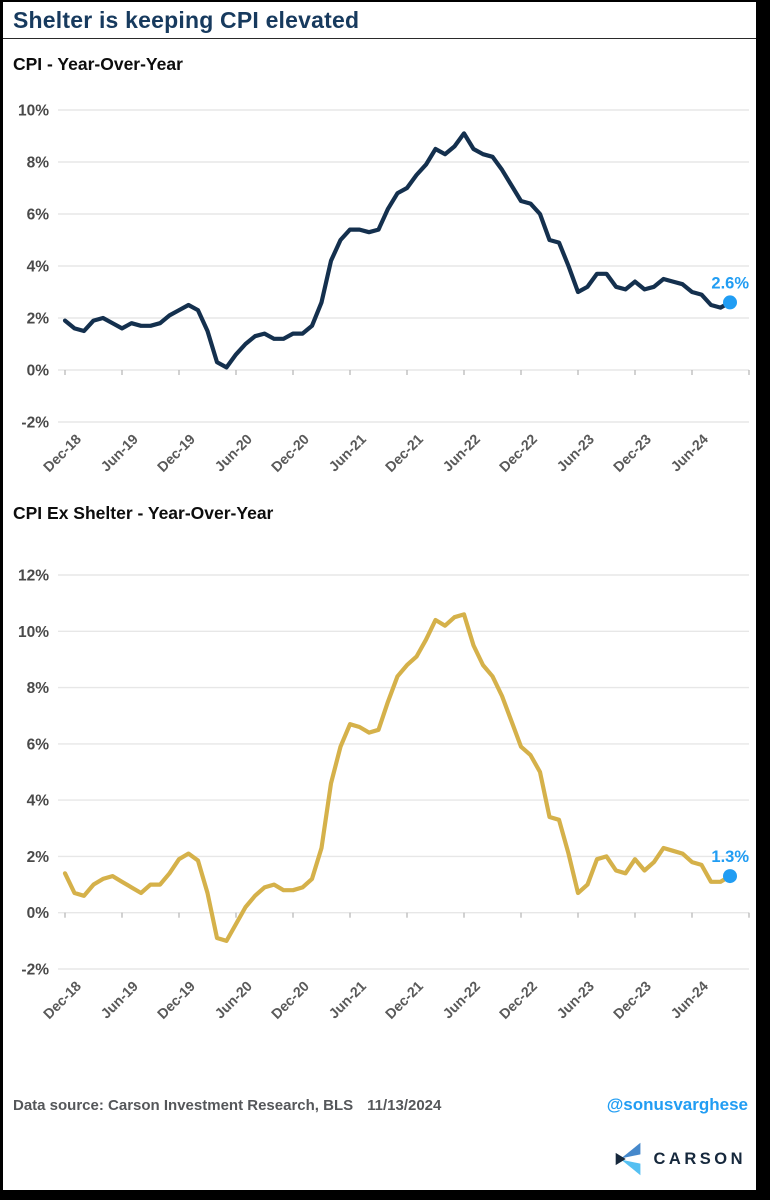  I want to click on svg-text: 1.3%, so click(730, 857).